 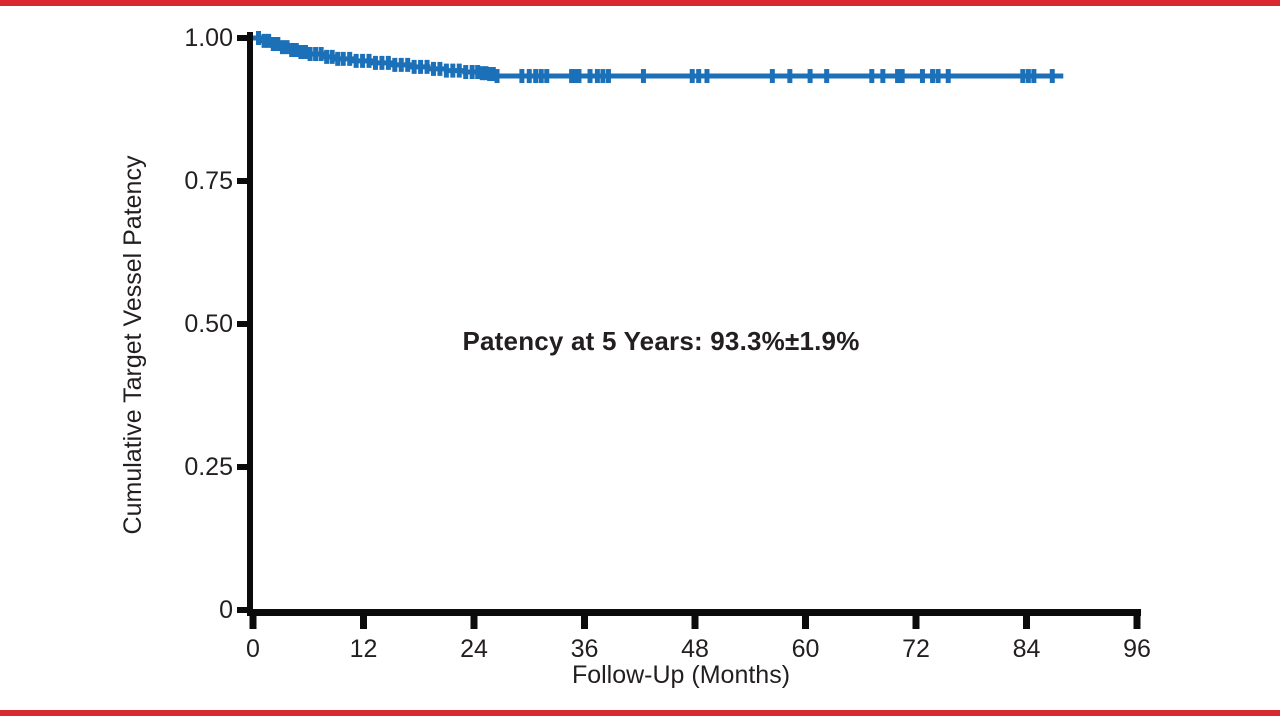 What do you see at coordinates (640, 3) in the screenshot?
I see `top-border-bar` at bounding box center [640, 3].